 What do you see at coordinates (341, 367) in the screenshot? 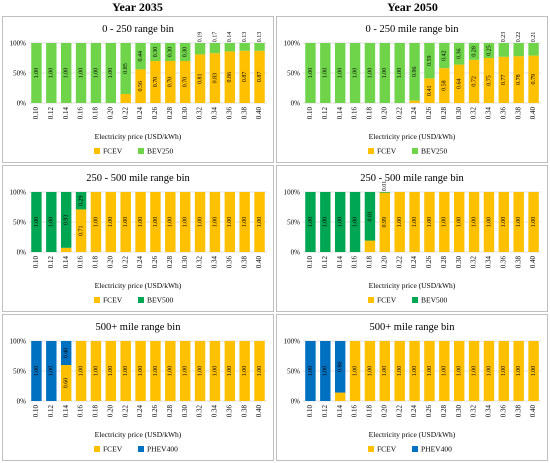
I see `data-label: 0.86` at bounding box center [341, 367].